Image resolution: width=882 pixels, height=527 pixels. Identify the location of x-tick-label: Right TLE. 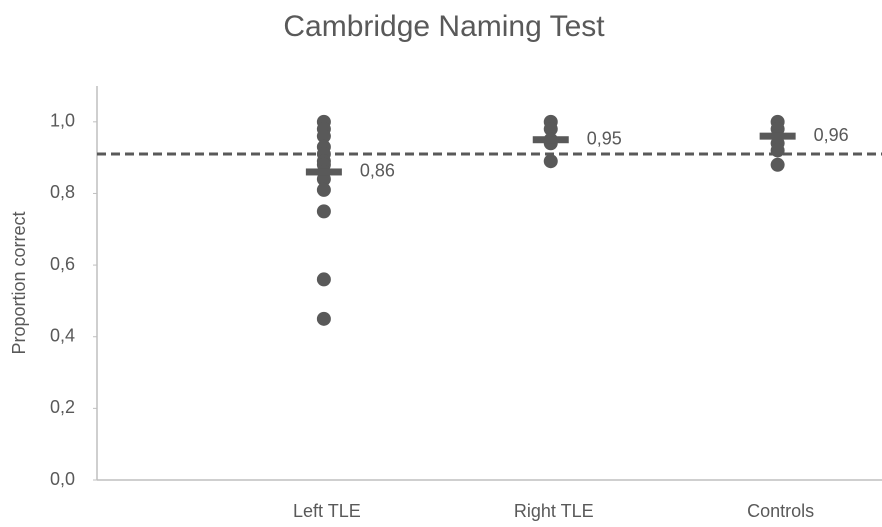
(554, 511).